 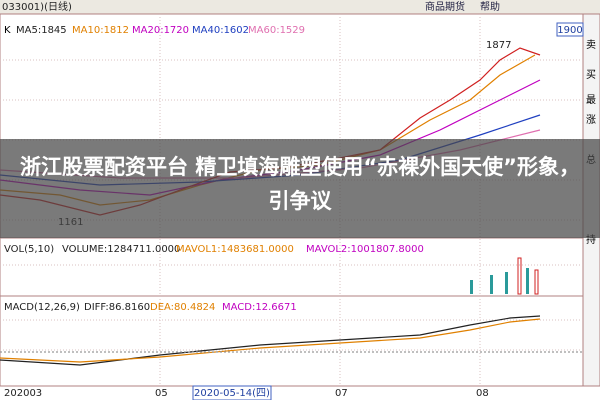 What do you see at coordinates (591, 100) in the screenshot?
I see `side-label: 最` at bounding box center [591, 100].